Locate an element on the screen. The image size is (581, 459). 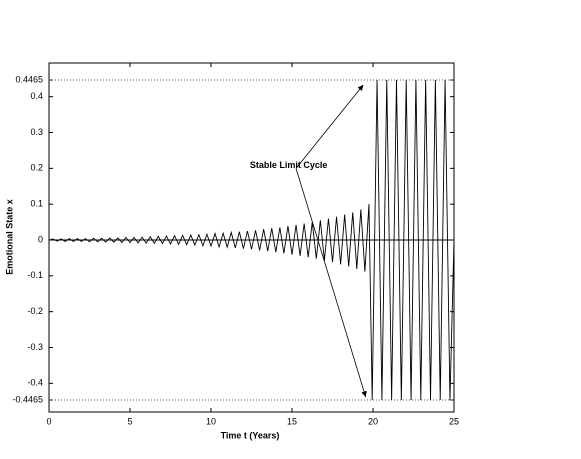
y-tick-label: -0.4465 is located at coordinates (27, 399).